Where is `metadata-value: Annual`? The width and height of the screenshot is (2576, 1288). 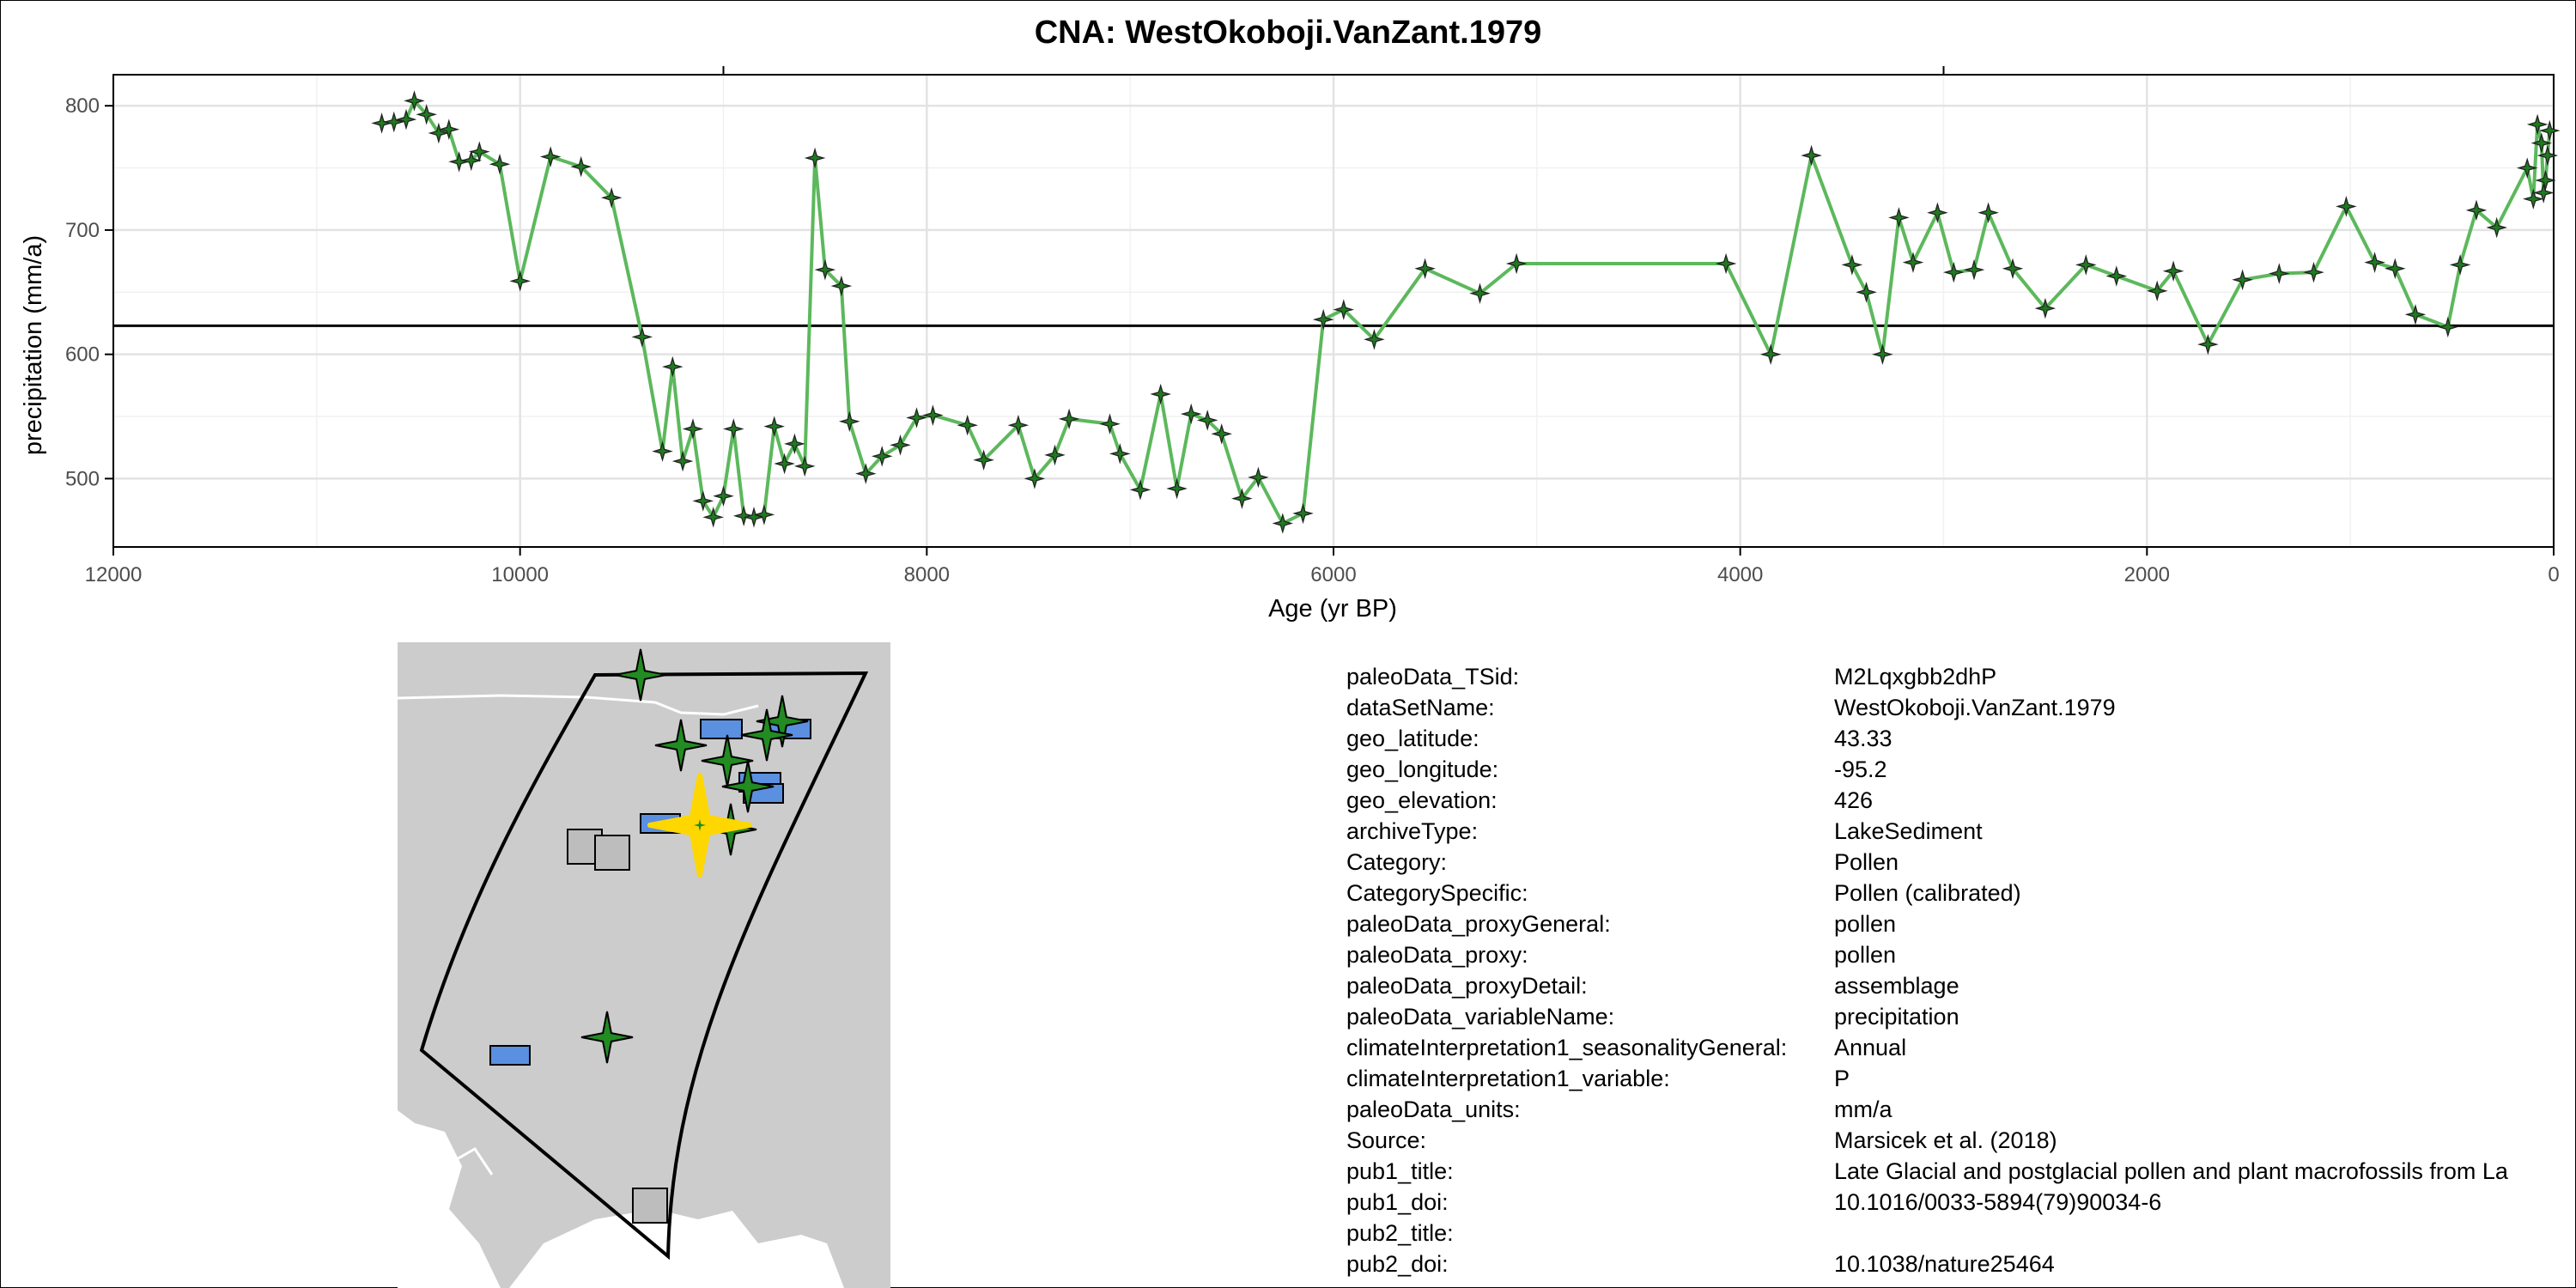
metadata-value: Annual is located at coordinates (1871, 1047).